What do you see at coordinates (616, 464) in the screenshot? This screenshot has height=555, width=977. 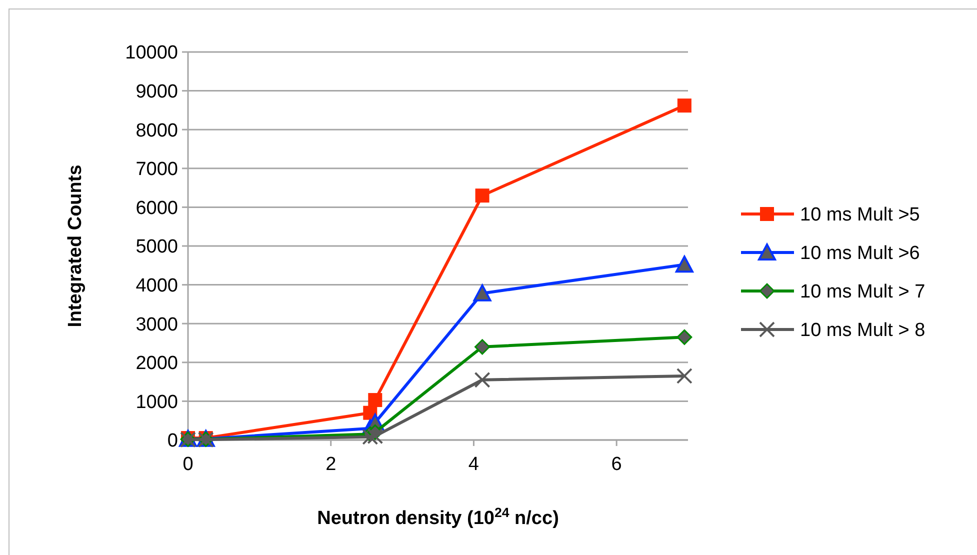 I see `x-tick-label: 6` at bounding box center [616, 464].